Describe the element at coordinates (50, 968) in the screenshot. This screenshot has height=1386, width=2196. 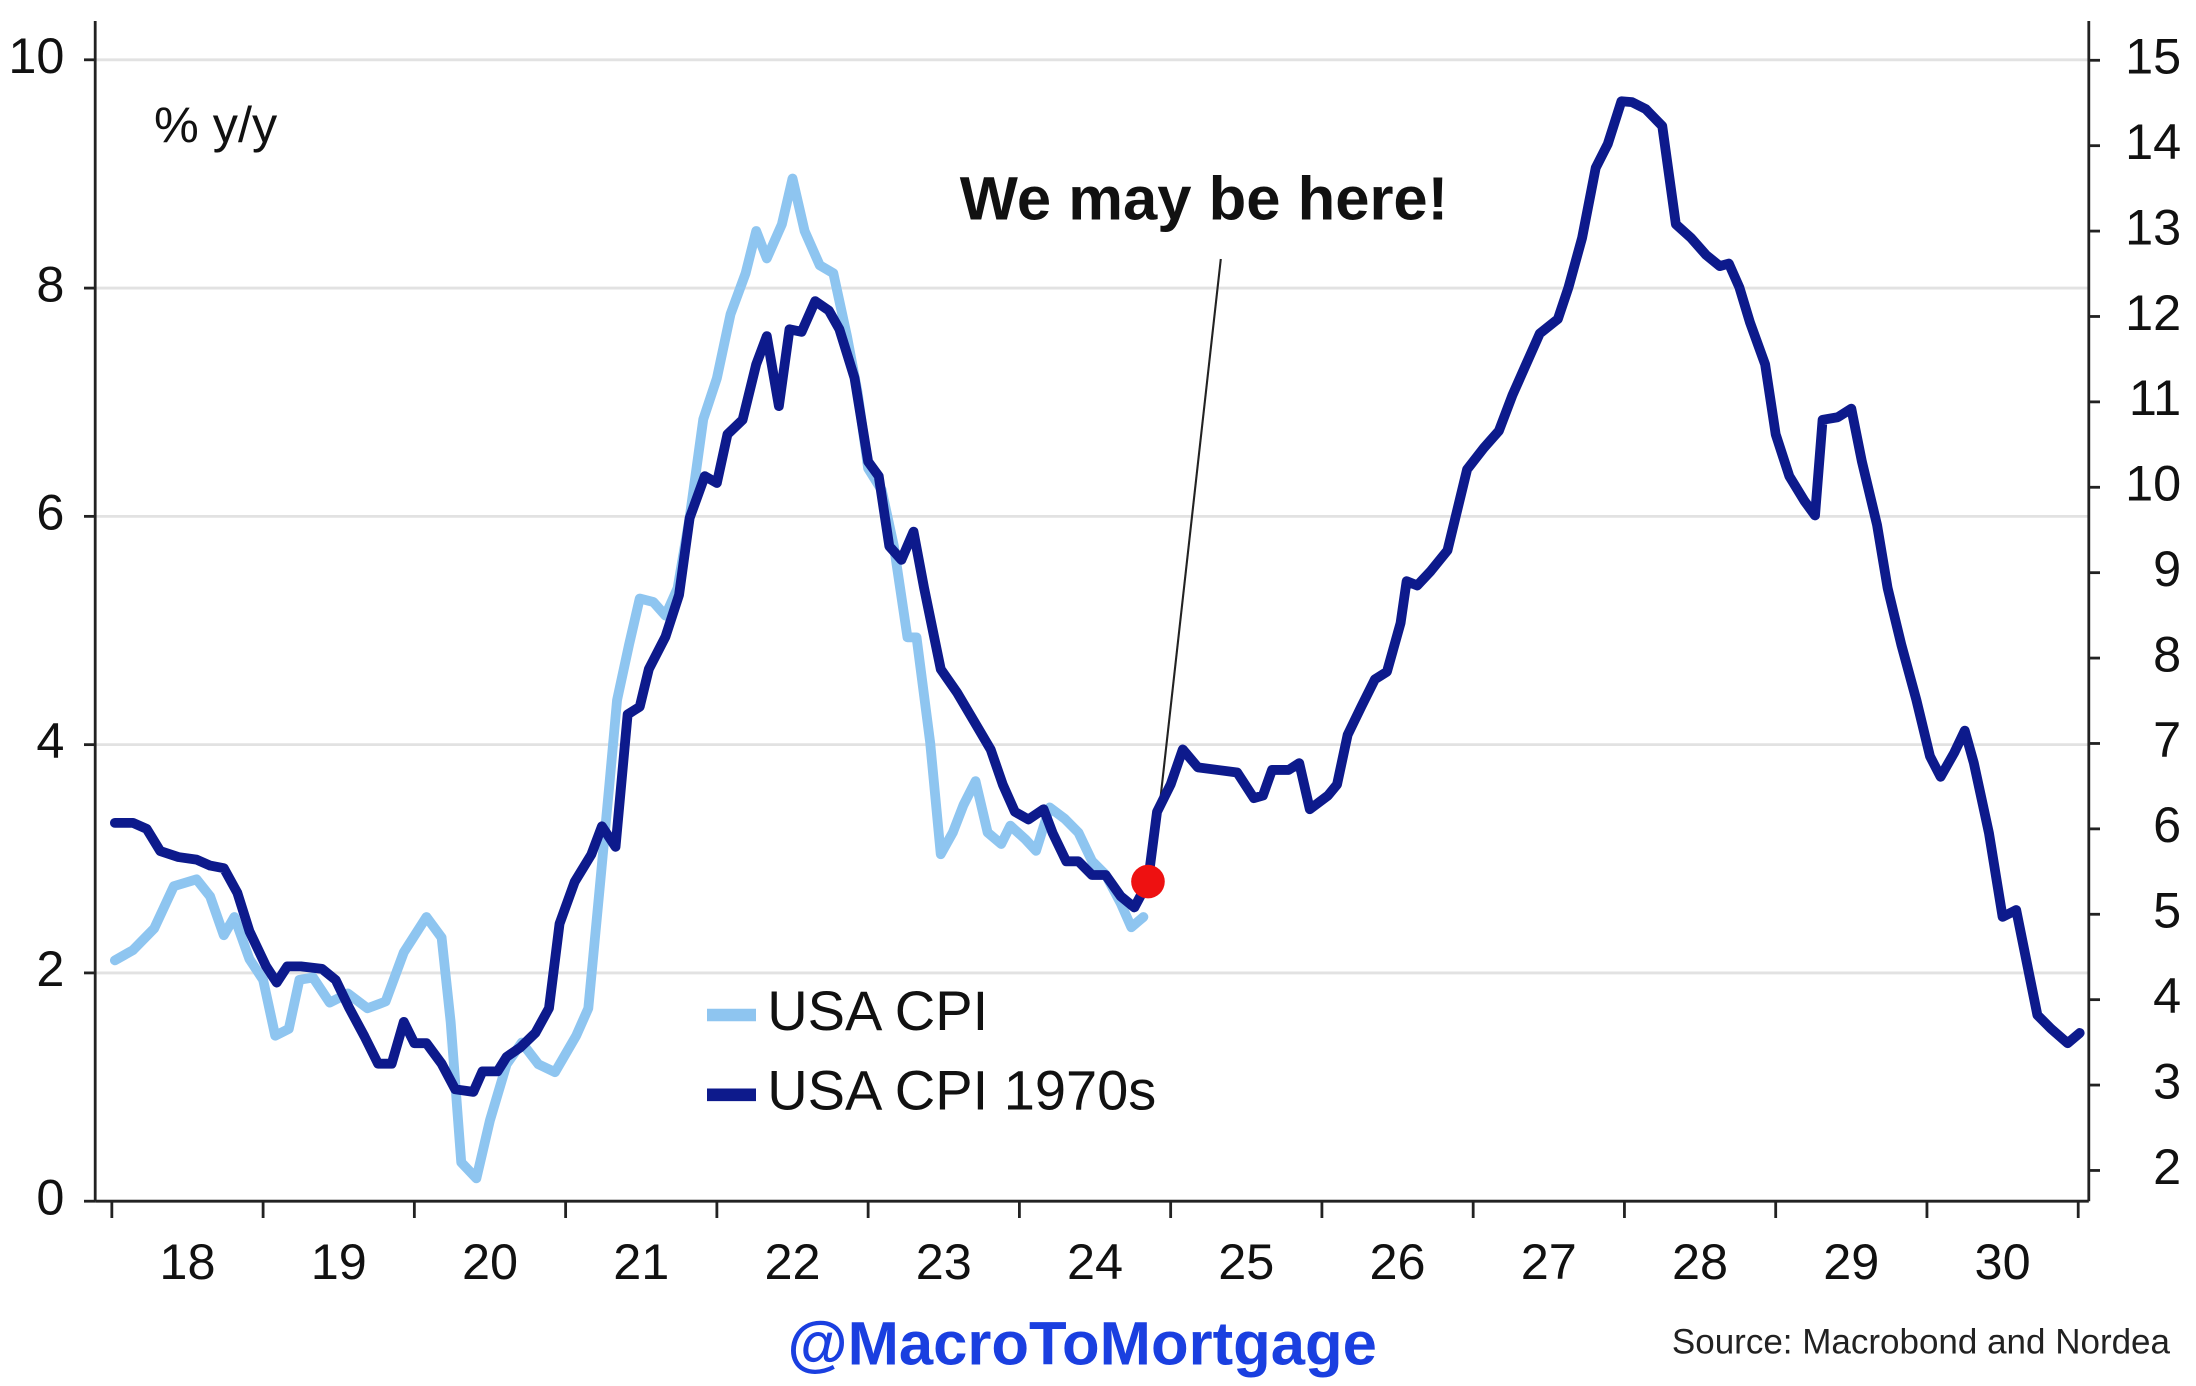
I see `y-tick-label: 2` at that location.